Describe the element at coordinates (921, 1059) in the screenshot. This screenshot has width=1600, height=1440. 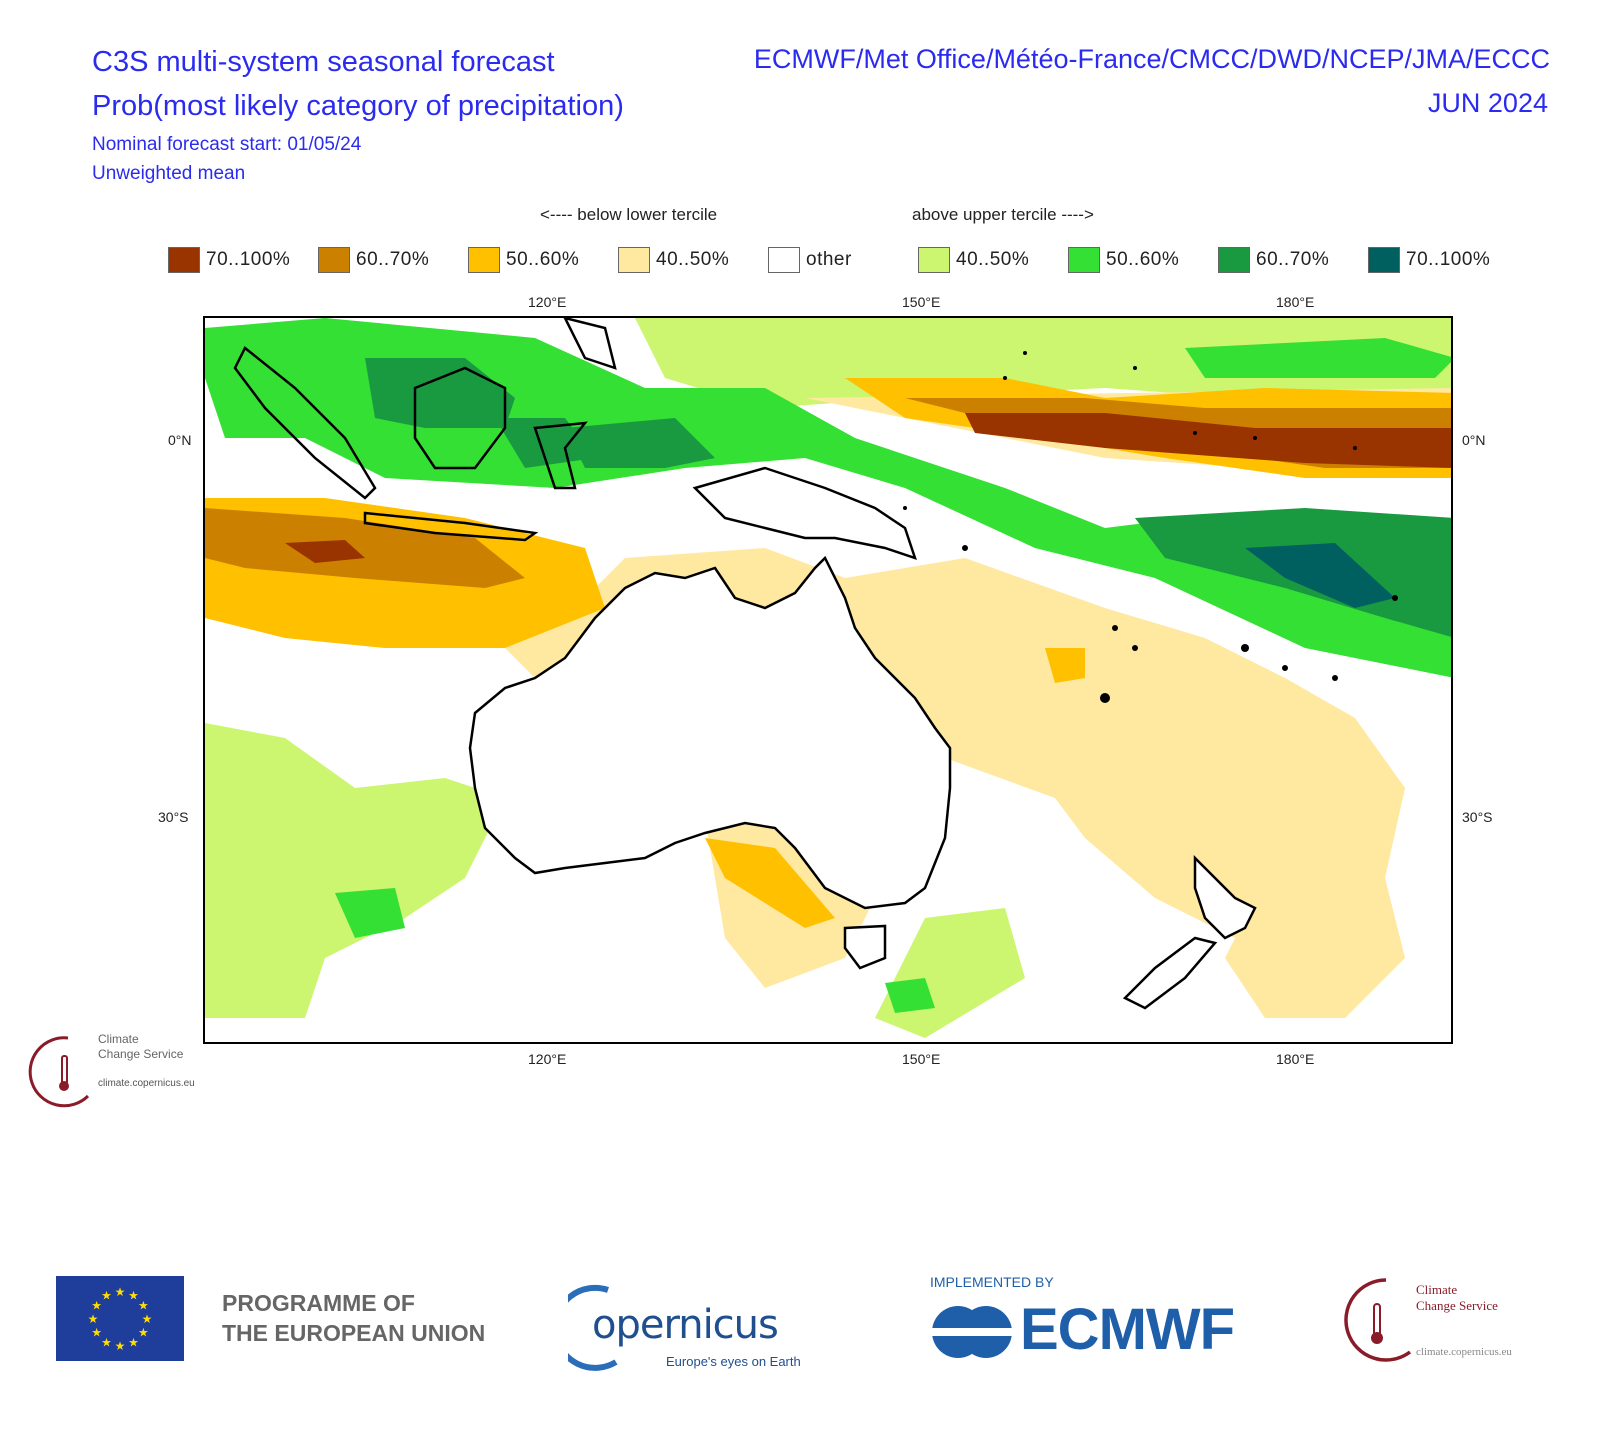
I see `lon-tick-bottom: 150°E` at that location.